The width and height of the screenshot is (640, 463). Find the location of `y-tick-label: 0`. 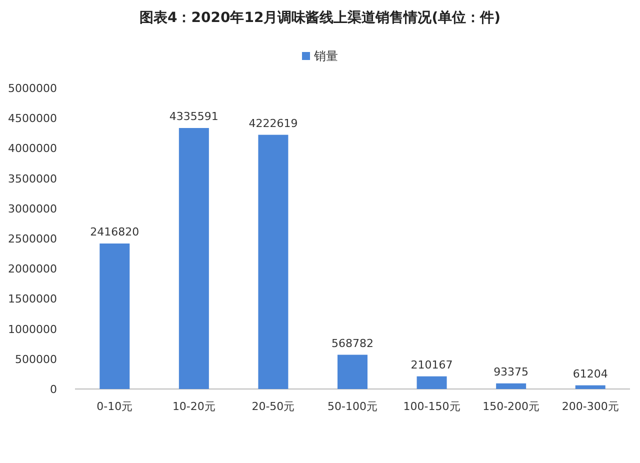

y-tick-label: 0 is located at coordinates (53, 389).